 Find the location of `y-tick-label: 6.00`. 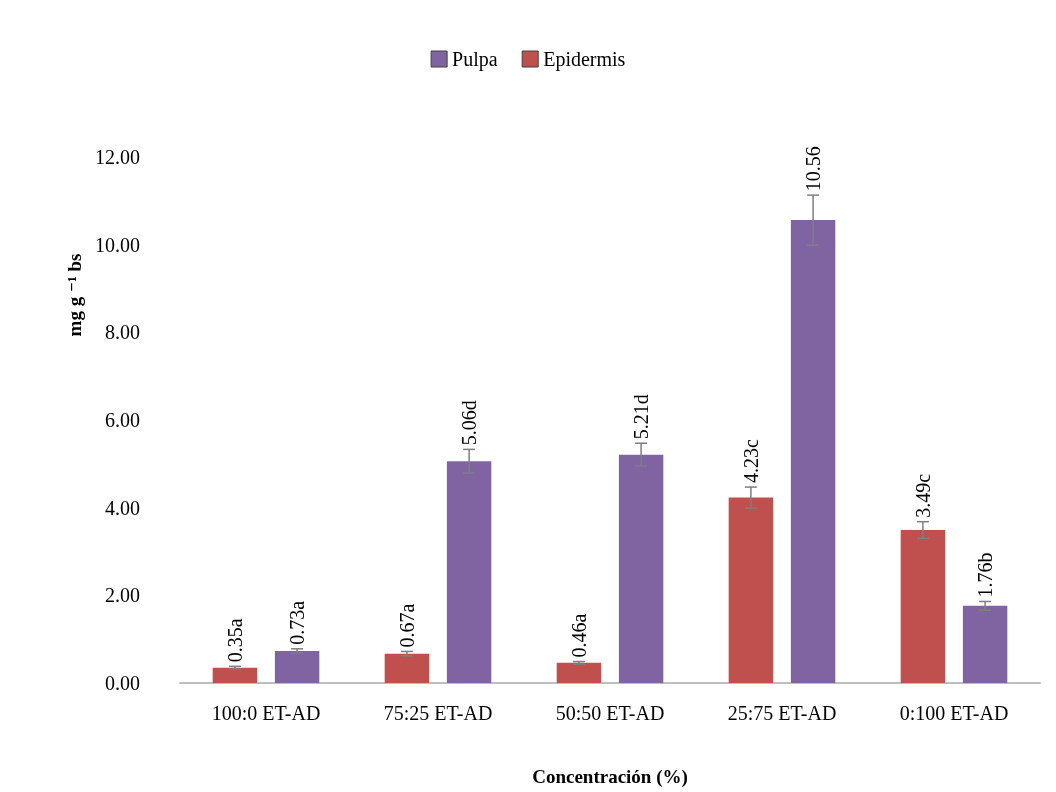

y-tick-label: 6.00 is located at coordinates (122, 420).